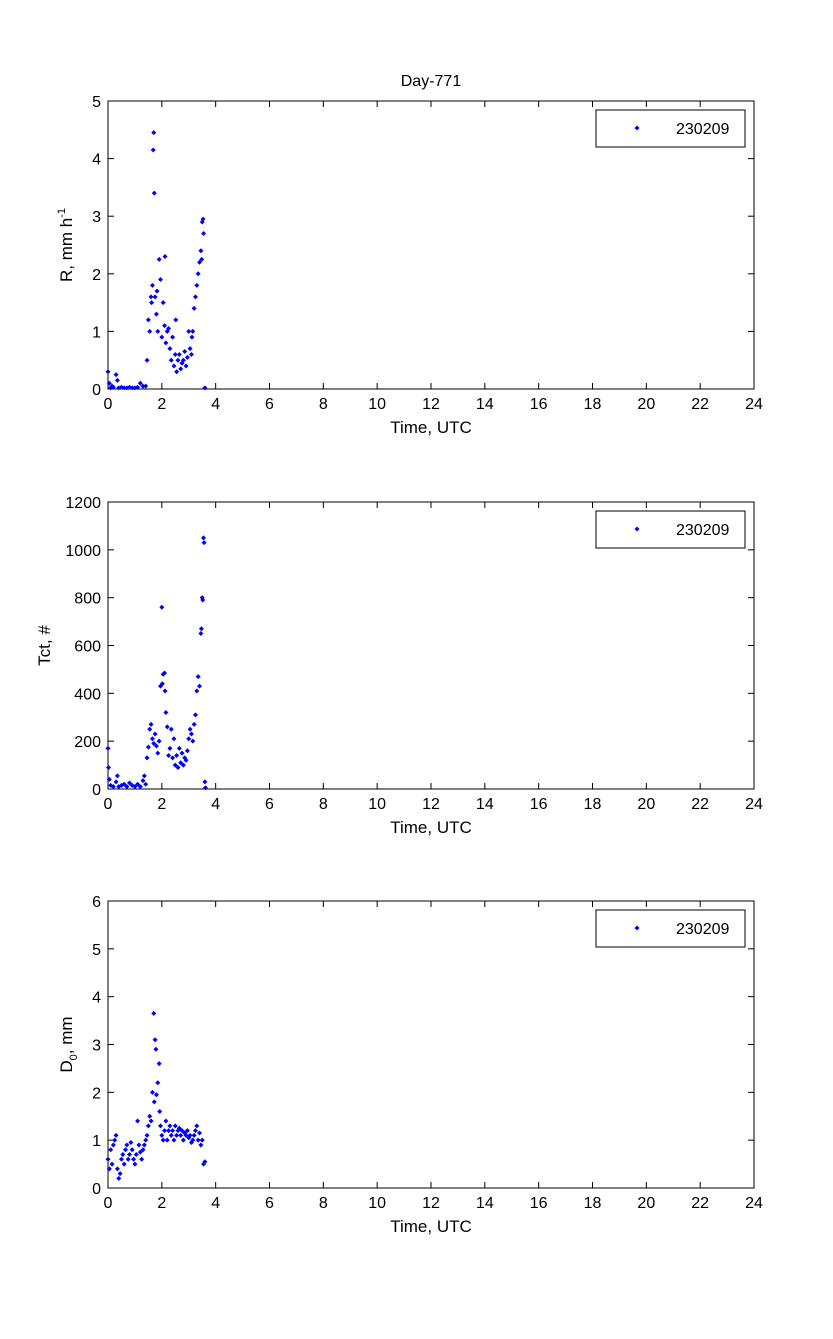 This screenshot has height=1339, width=833. Describe the element at coordinates (377, 804) in the screenshot. I see `x-tick-label: 10` at that location.